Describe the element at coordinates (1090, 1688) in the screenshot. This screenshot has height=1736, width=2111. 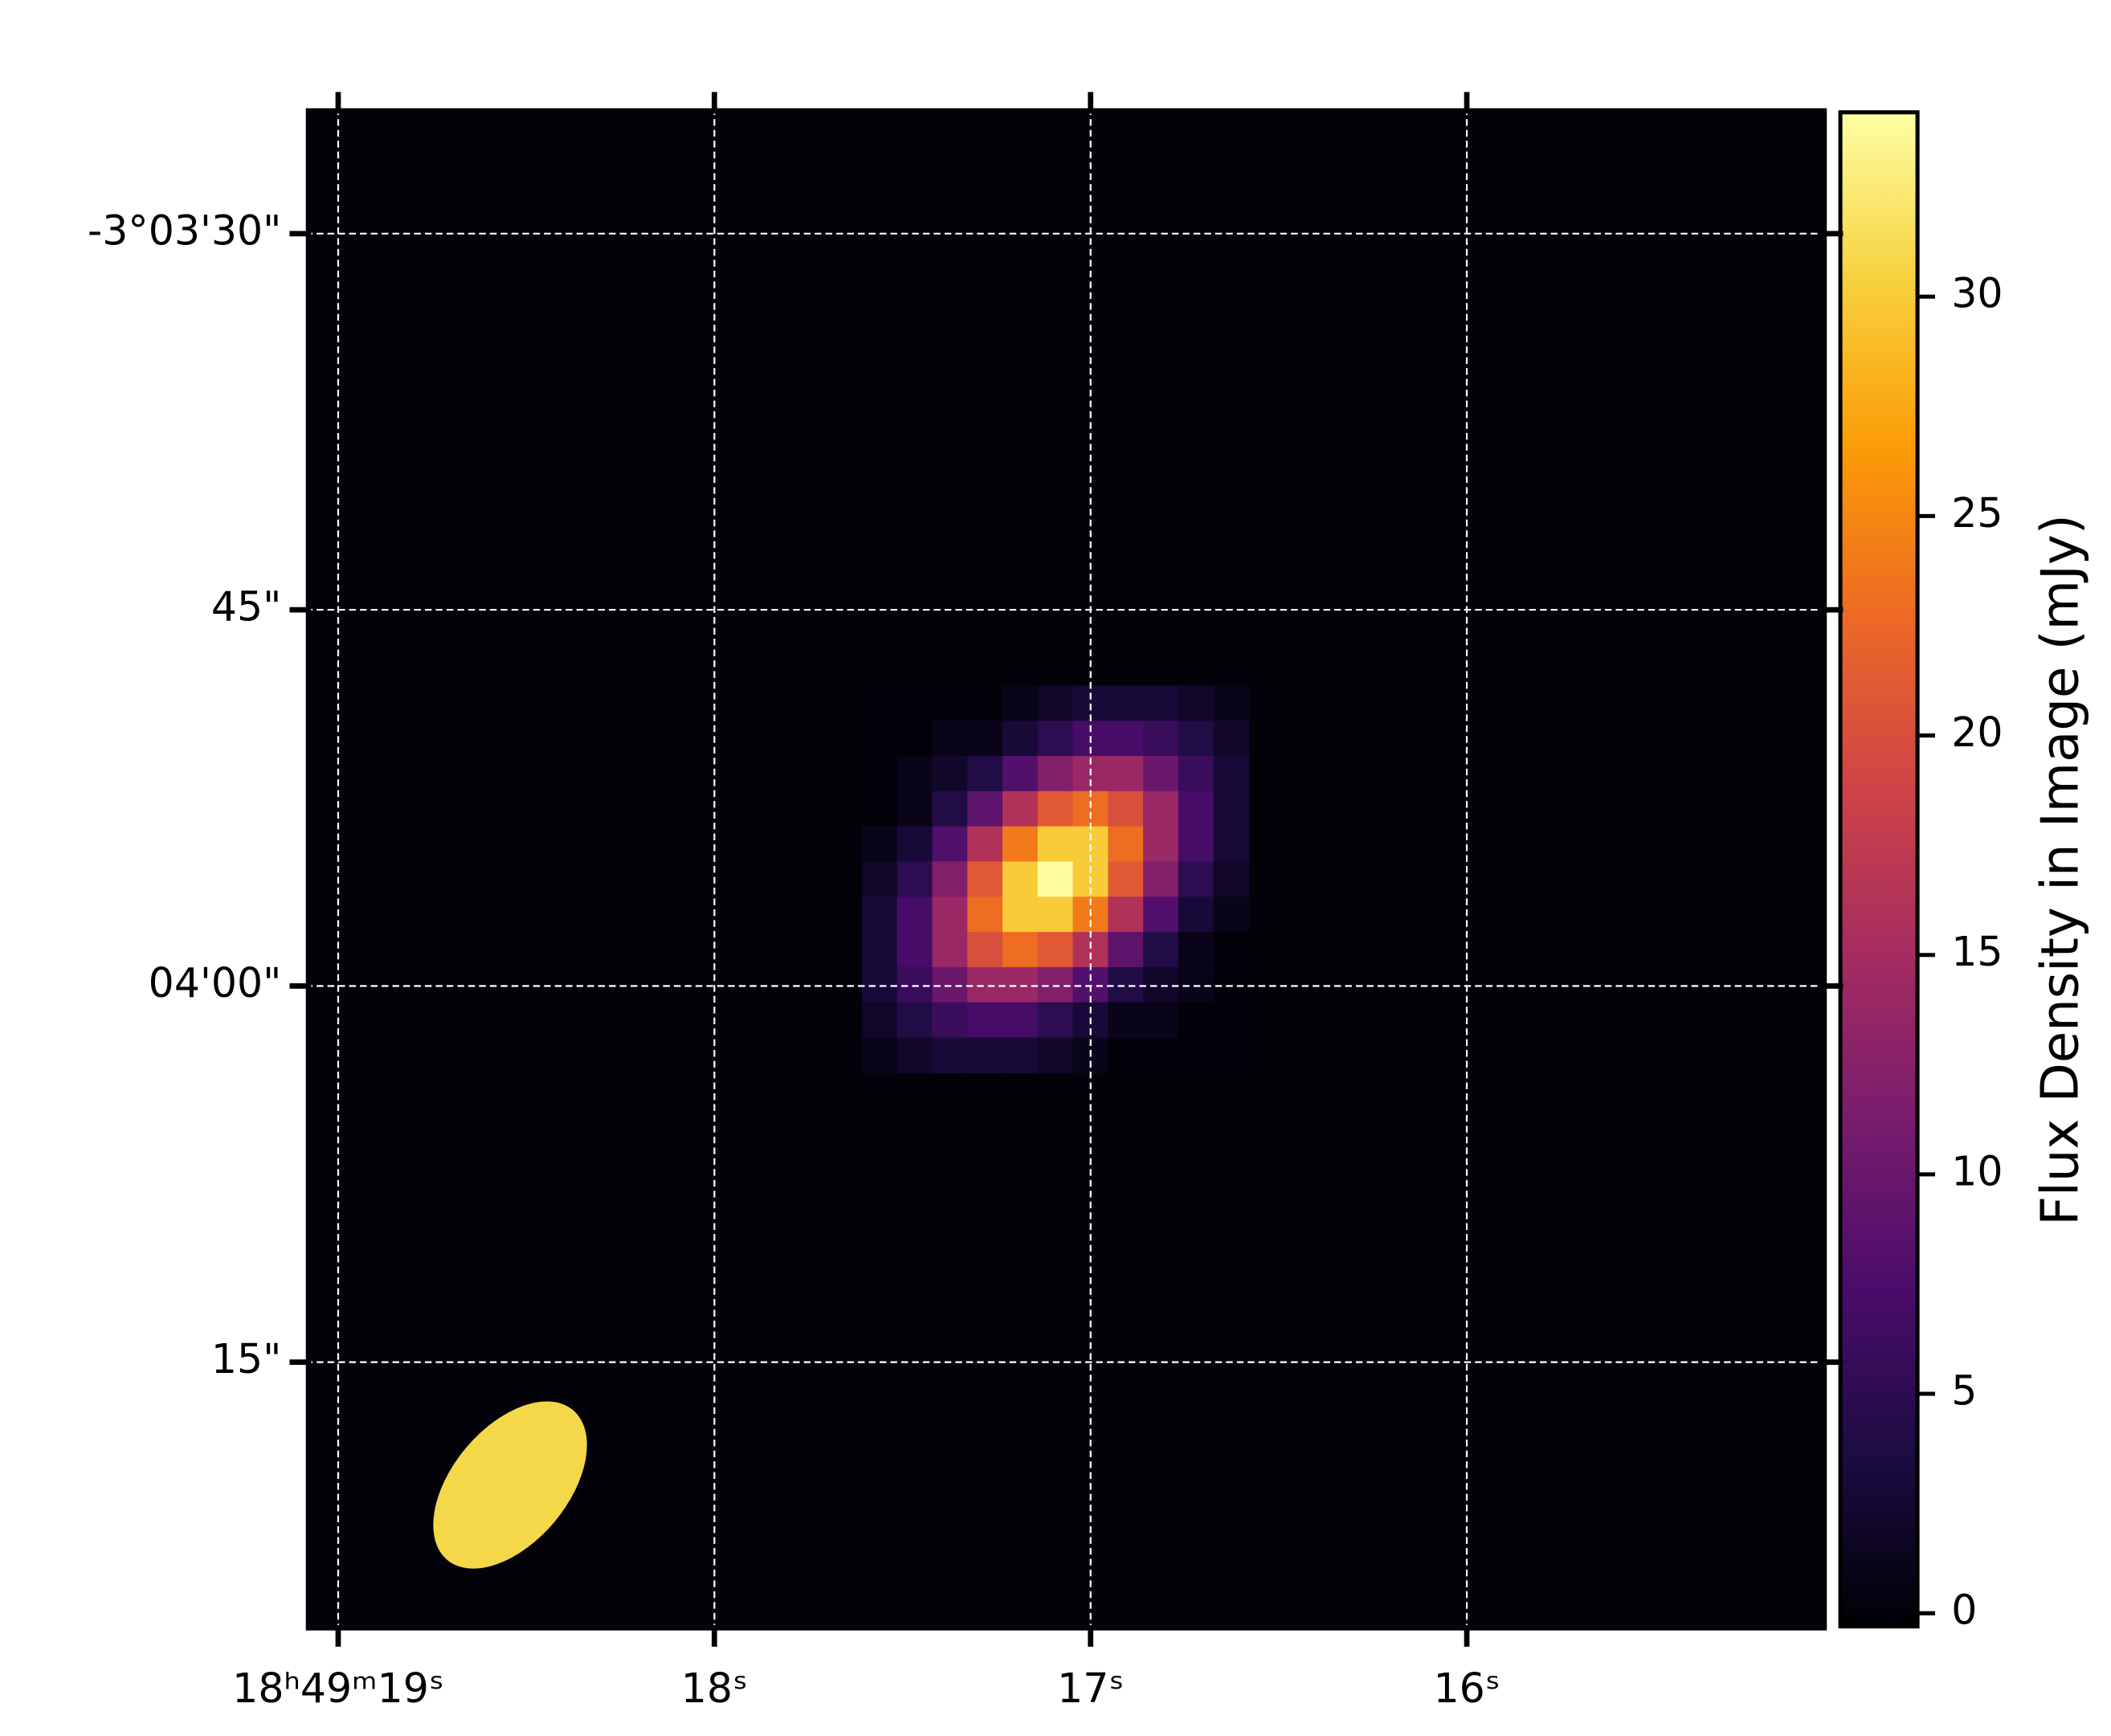
I see `x-tick-label: 17ˢ` at that location.